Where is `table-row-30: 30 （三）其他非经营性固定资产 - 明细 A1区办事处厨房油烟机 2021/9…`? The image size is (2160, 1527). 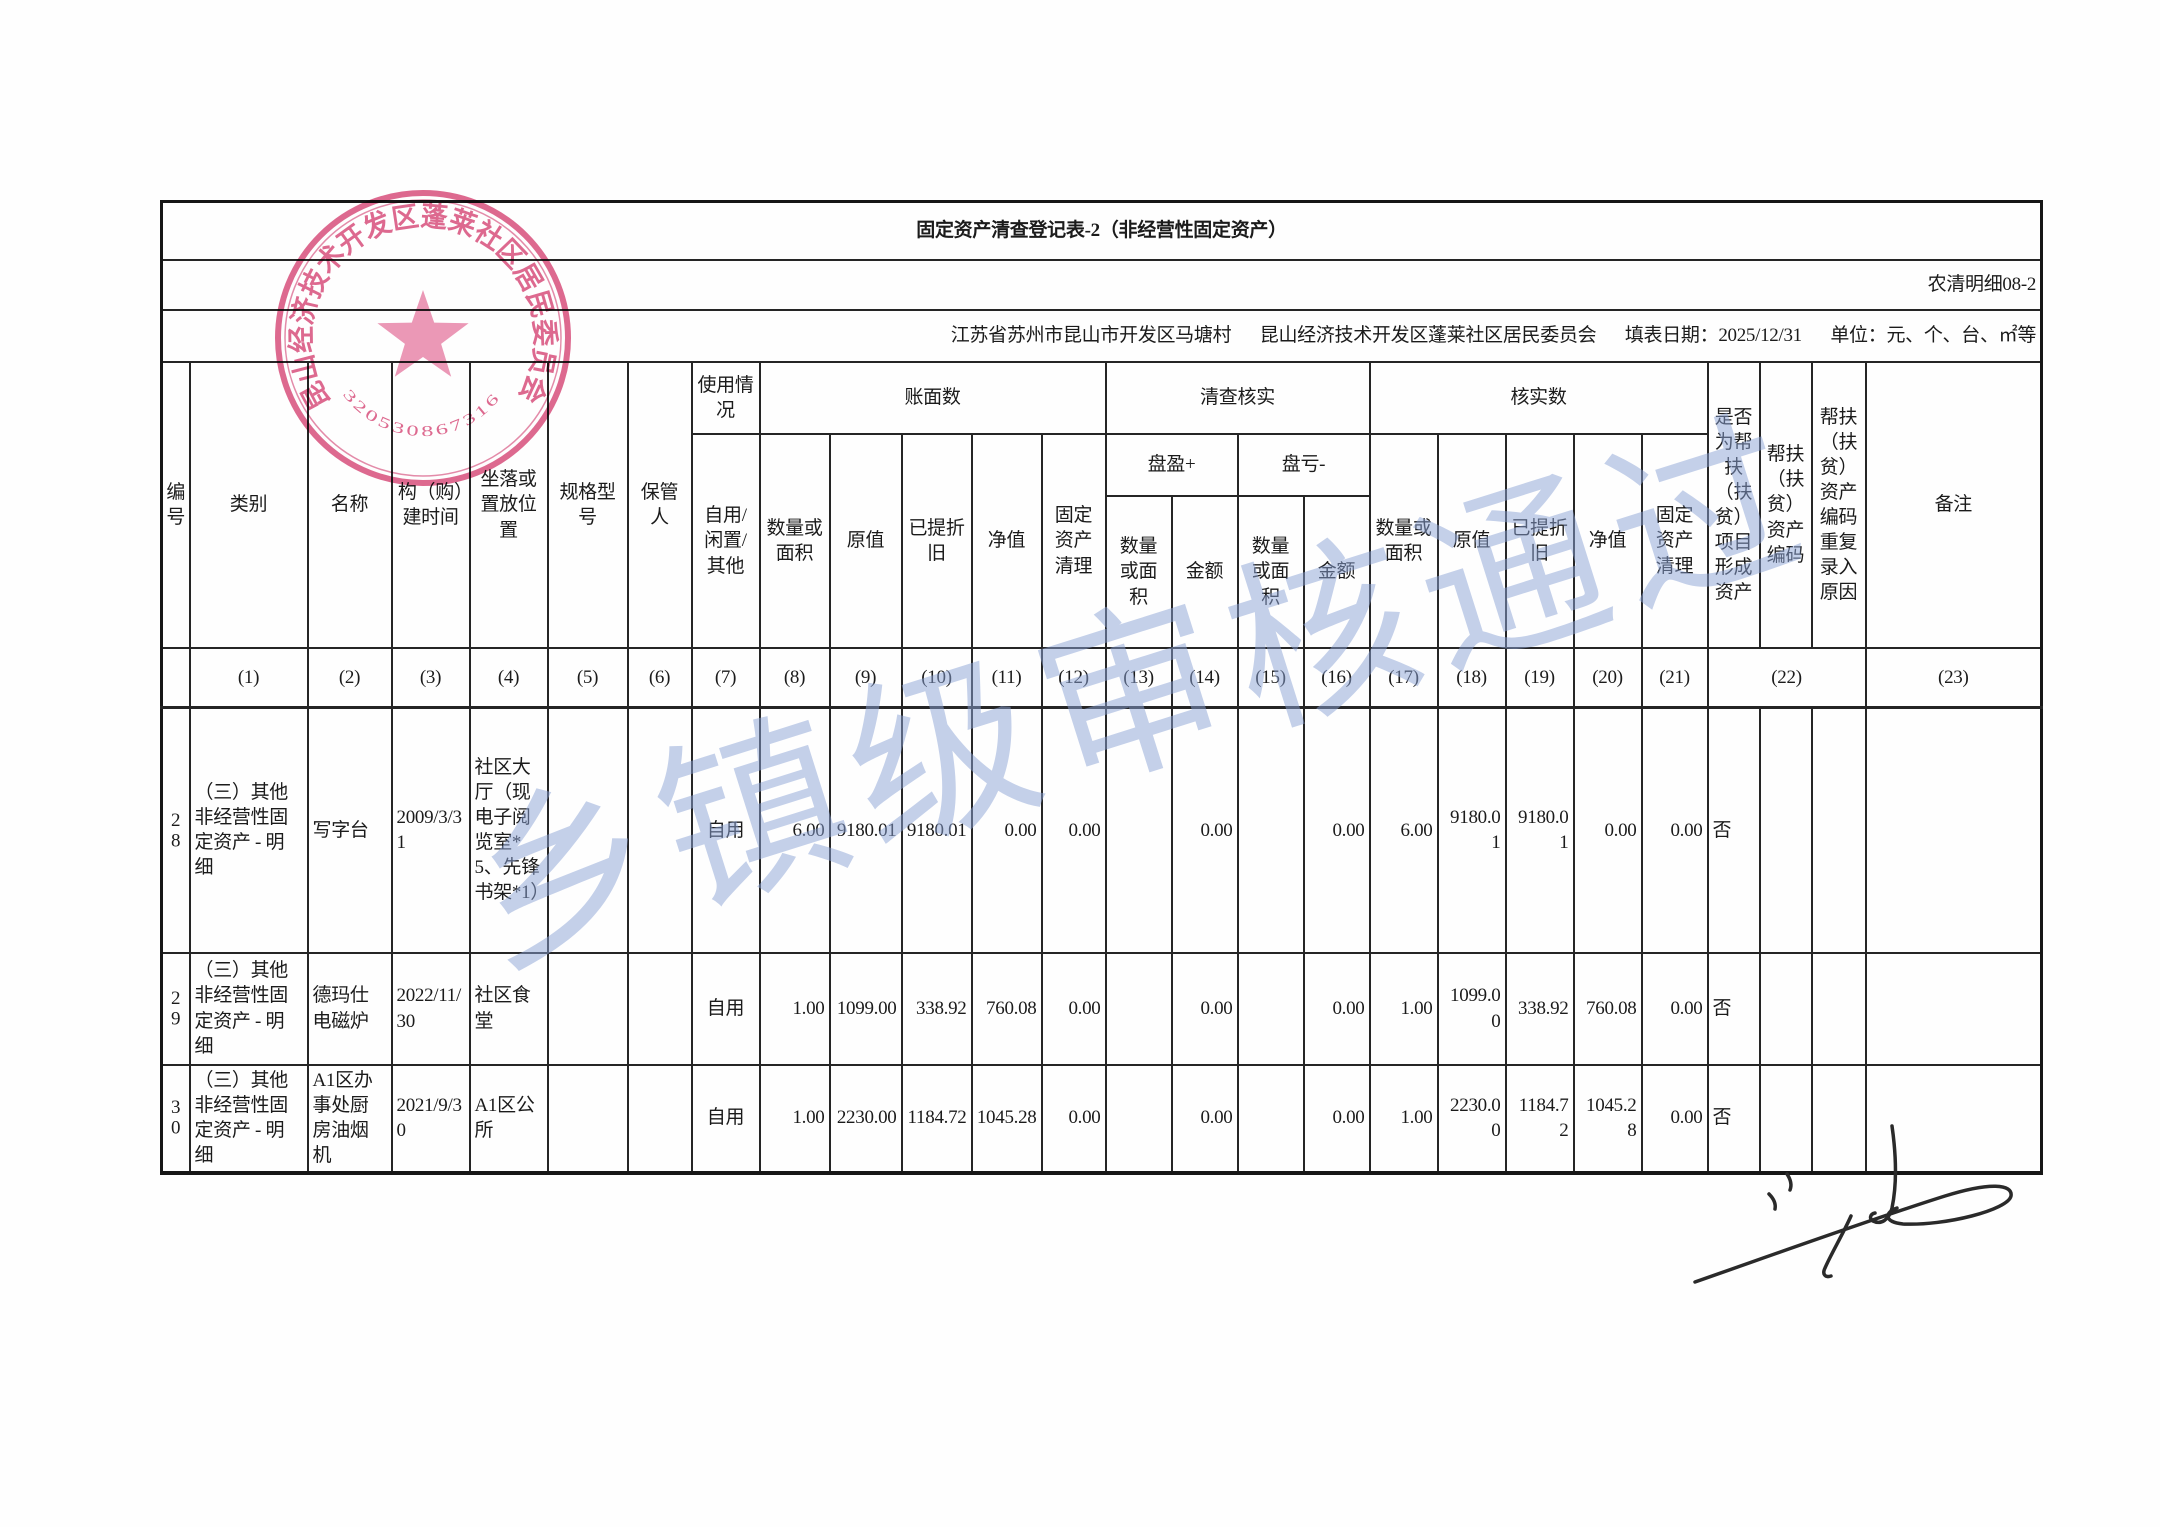
table-row-30: 30 （三）其他非经营性固定资产 - 明细 A1区办事处厨房油烟机 2021/9… is located at coordinates (1101, 1118).